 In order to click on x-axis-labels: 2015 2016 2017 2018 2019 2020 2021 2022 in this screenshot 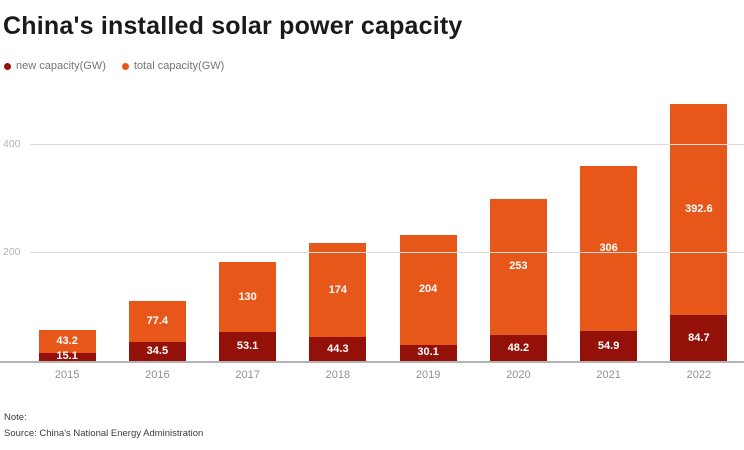, I will do `click(383, 375)`.